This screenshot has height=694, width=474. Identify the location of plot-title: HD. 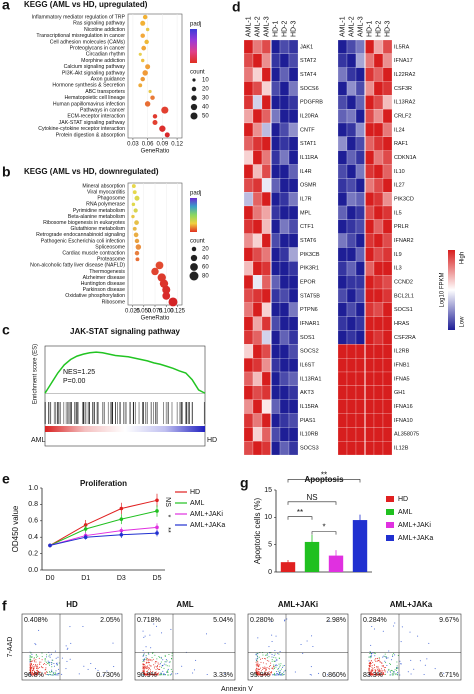
(72, 604).